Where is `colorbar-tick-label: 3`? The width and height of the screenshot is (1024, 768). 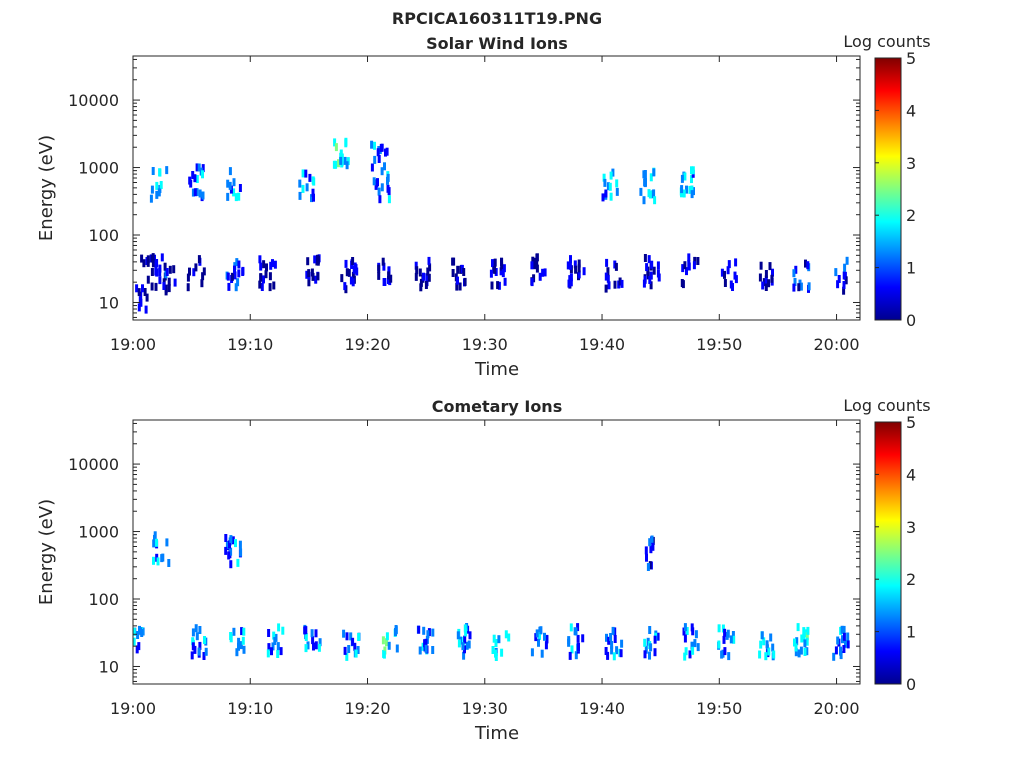 colorbar-tick-label: 3 is located at coordinates (911, 527).